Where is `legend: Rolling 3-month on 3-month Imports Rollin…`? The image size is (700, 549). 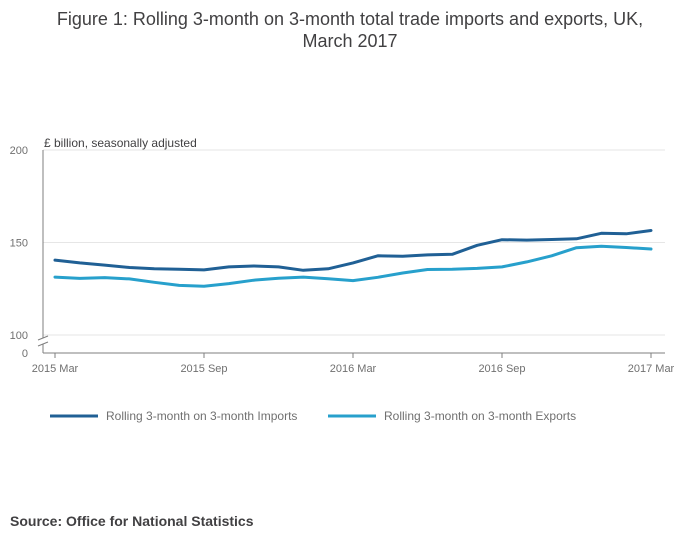 legend: Rolling 3-month on 3-month Imports Rollin… is located at coordinates (313, 416).